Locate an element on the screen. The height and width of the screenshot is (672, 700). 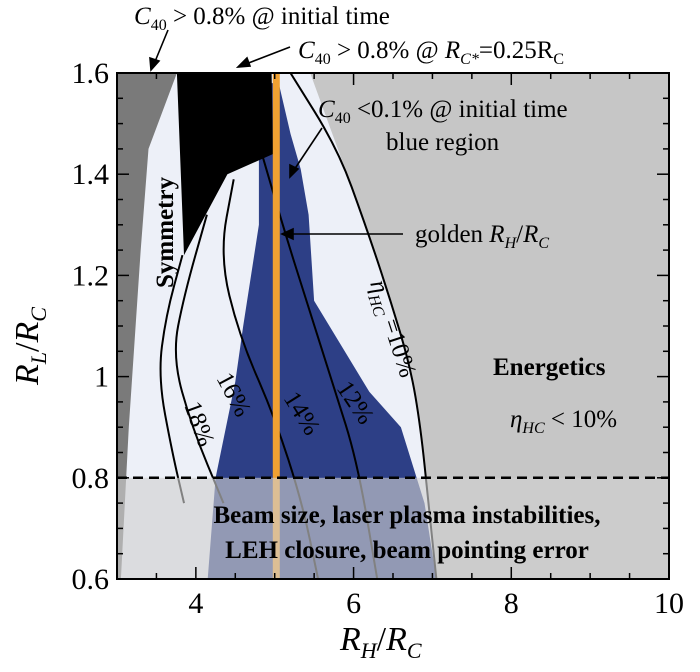
eta-hc-label: ηHC < 10% is located at coordinates (563, 421).